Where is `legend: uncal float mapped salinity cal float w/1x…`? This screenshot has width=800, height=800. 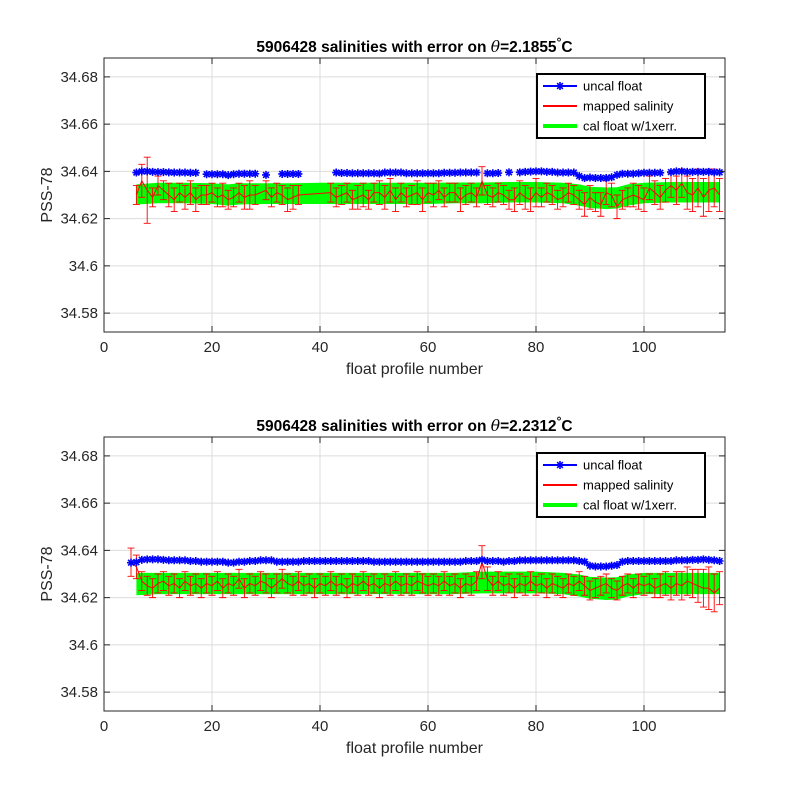
legend: uncal float mapped salinity cal float w/1x… is located at coordinates (621, 485).